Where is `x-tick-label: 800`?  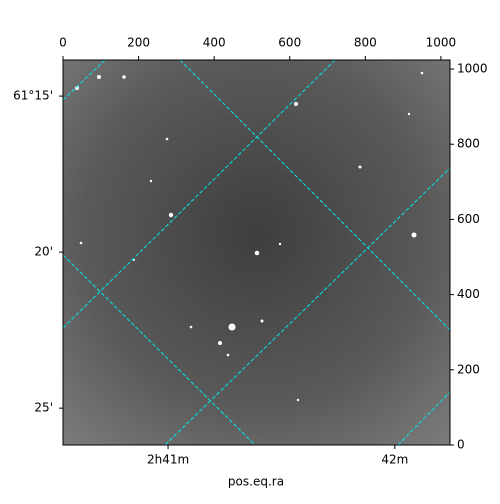
x-tick-label: 800 is located at coordinates (365, 43).